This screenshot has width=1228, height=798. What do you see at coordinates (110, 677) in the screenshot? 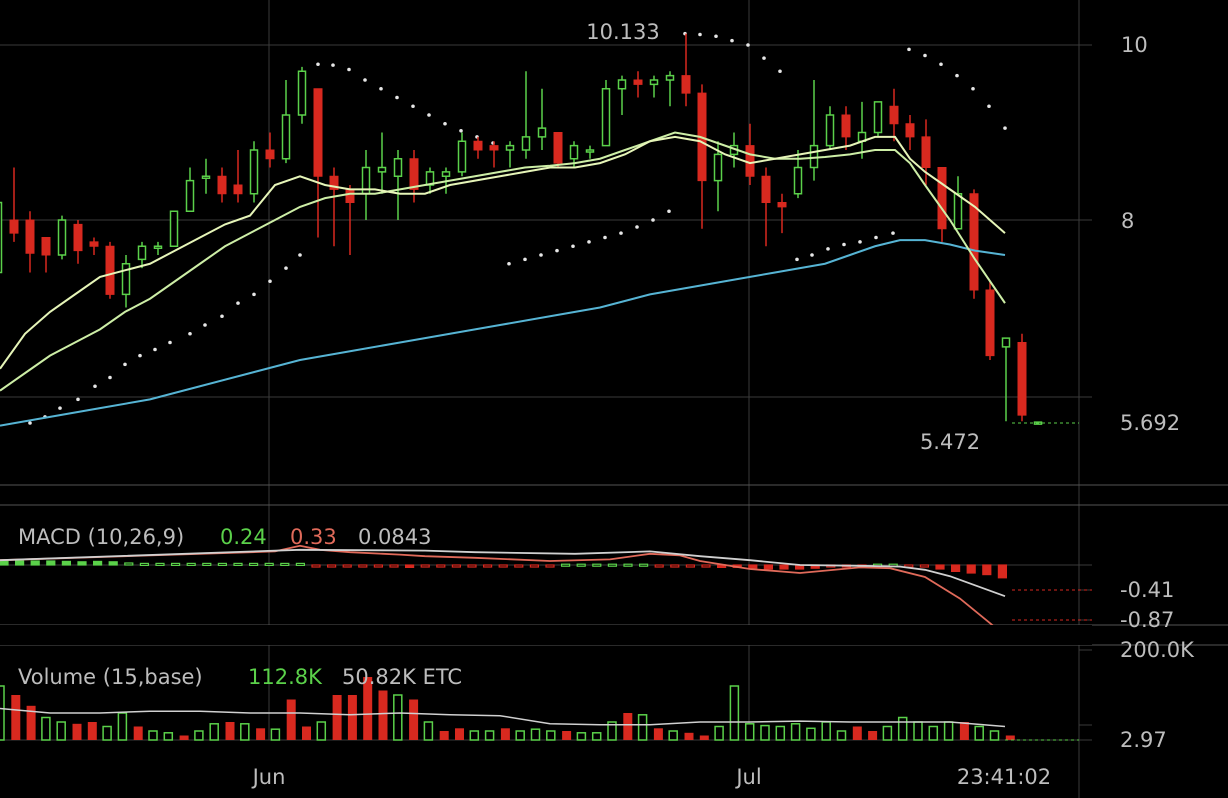
I see `volume-title: Volume (15,base)` at bounding box center [110, 677].